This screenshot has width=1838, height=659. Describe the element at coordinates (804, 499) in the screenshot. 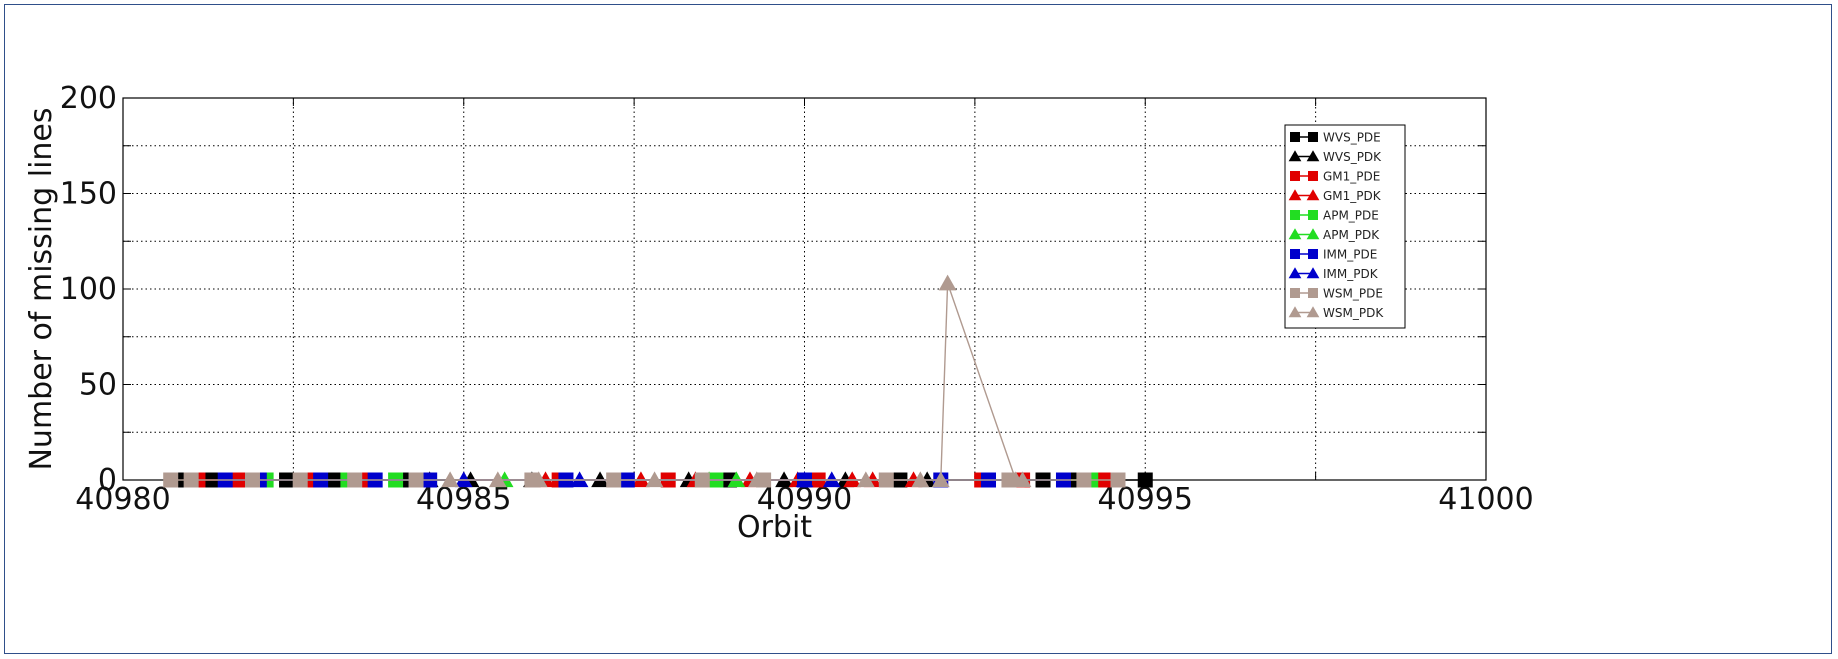

I see `x-tick-label: 40990` at that location.